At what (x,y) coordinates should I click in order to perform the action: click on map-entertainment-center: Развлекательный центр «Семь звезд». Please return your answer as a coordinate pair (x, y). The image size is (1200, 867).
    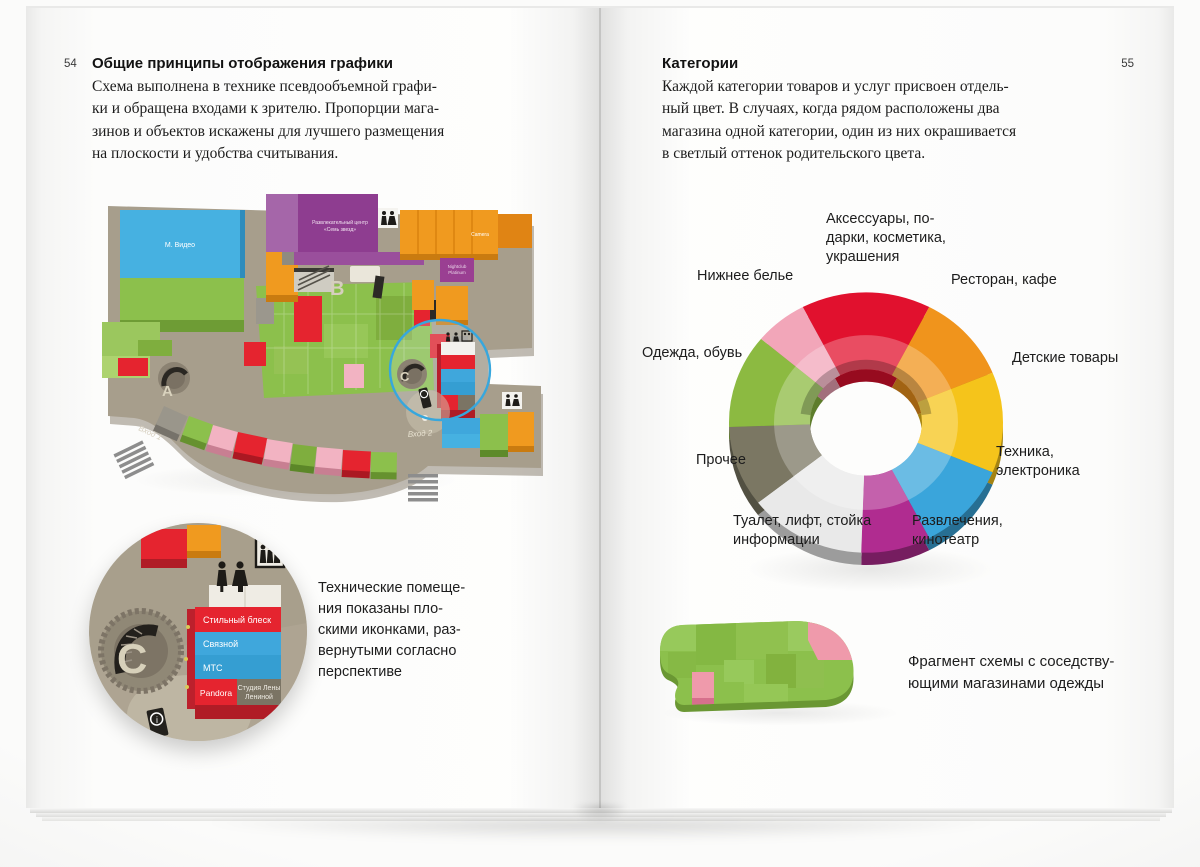
    Looking at the image, I should click on (345, 248).